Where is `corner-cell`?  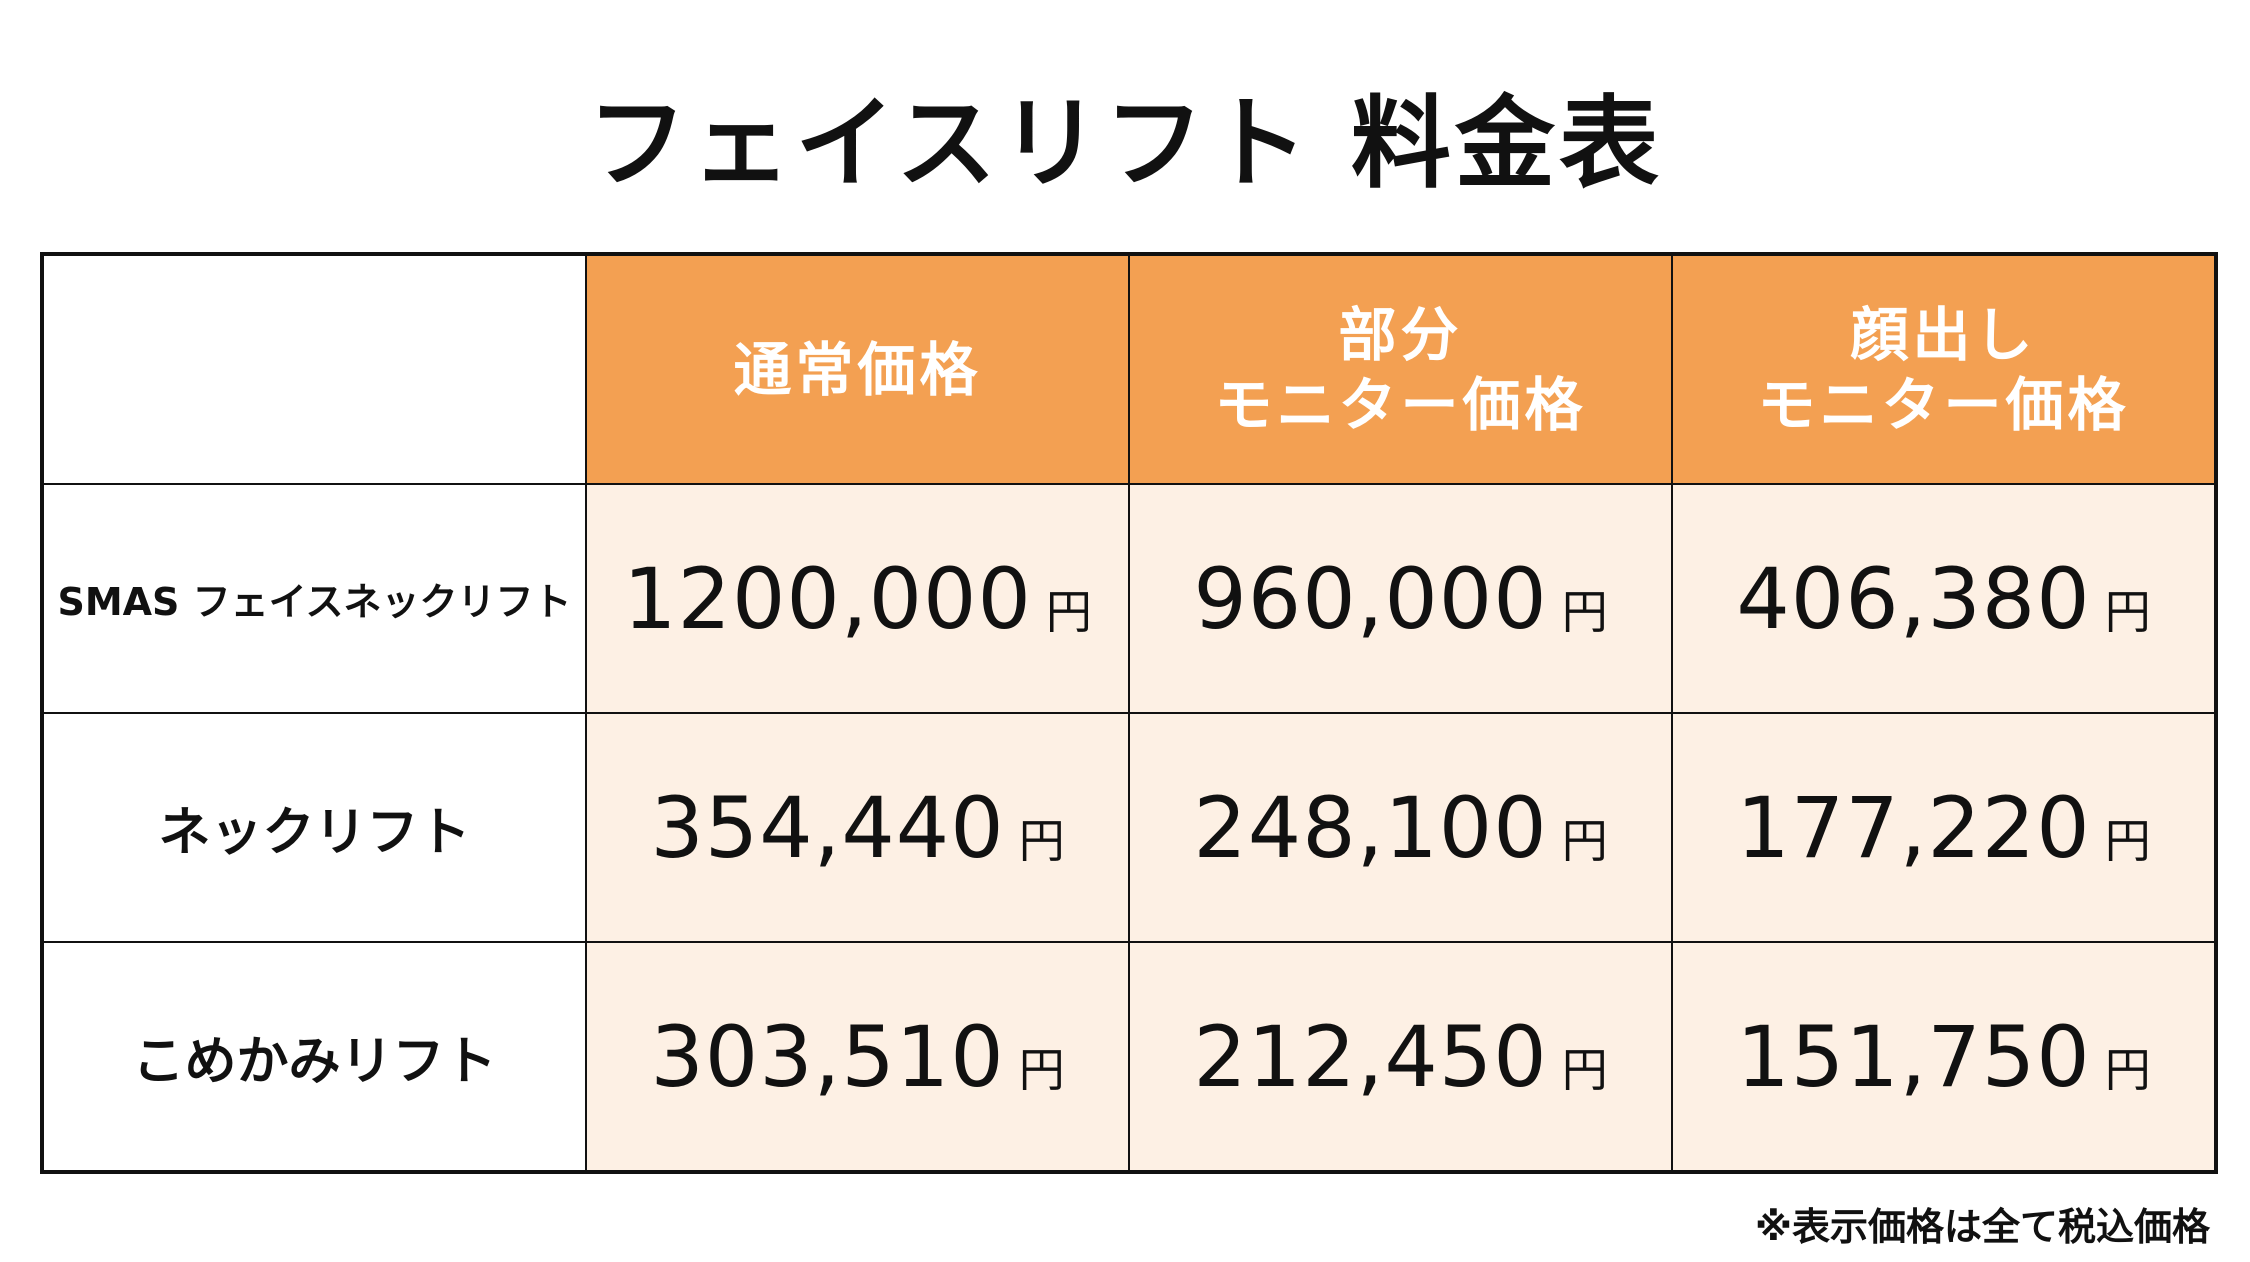
corner-cell is located at coordinates (314, 369).